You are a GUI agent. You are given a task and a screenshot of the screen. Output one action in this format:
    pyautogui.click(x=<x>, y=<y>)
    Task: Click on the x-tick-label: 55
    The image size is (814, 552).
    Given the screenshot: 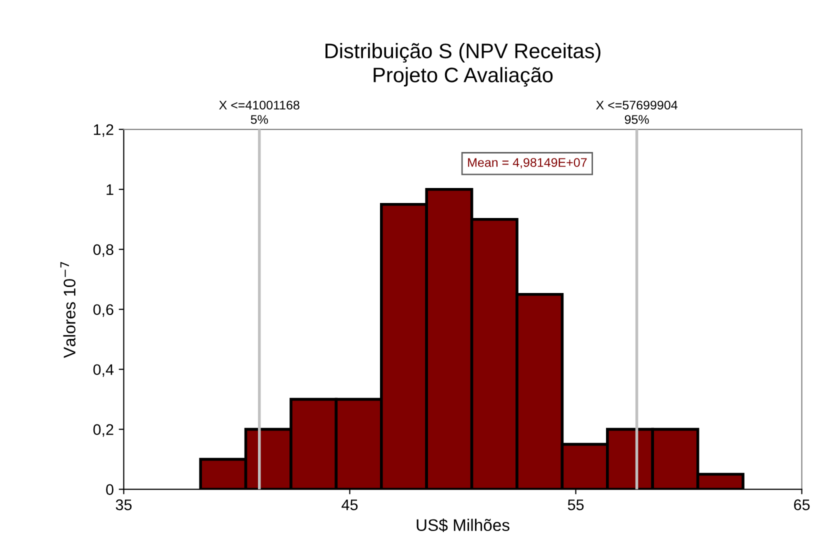 What is the action you would take?
    pyautogui.click(x=576, y=505)
    